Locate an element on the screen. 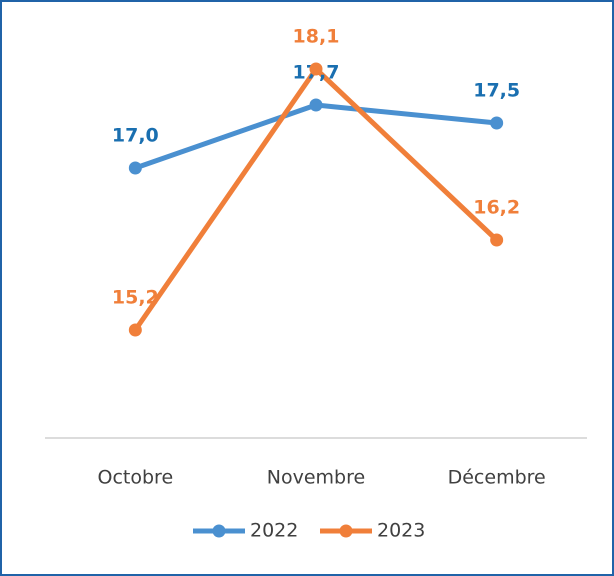 Image resolution: width=614 pixels, height=576 pixels. data-label: 18,1 is located at coordinates (316, 37).